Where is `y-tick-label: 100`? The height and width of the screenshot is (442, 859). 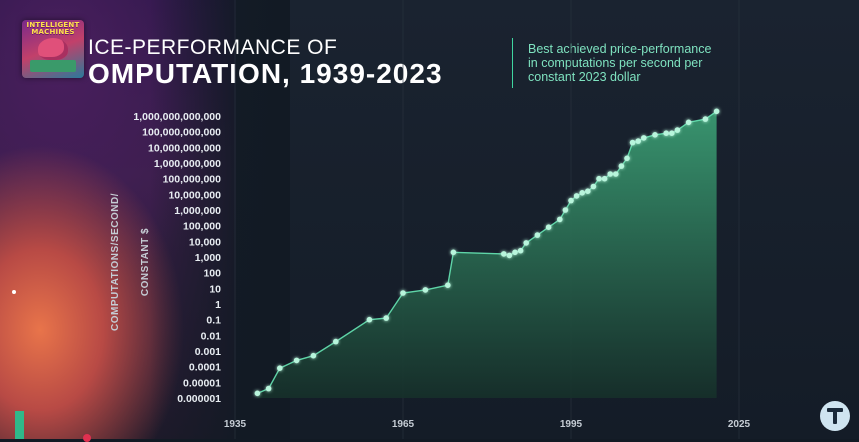 y-tick-label: 100 is located at coordinates (212, 274).